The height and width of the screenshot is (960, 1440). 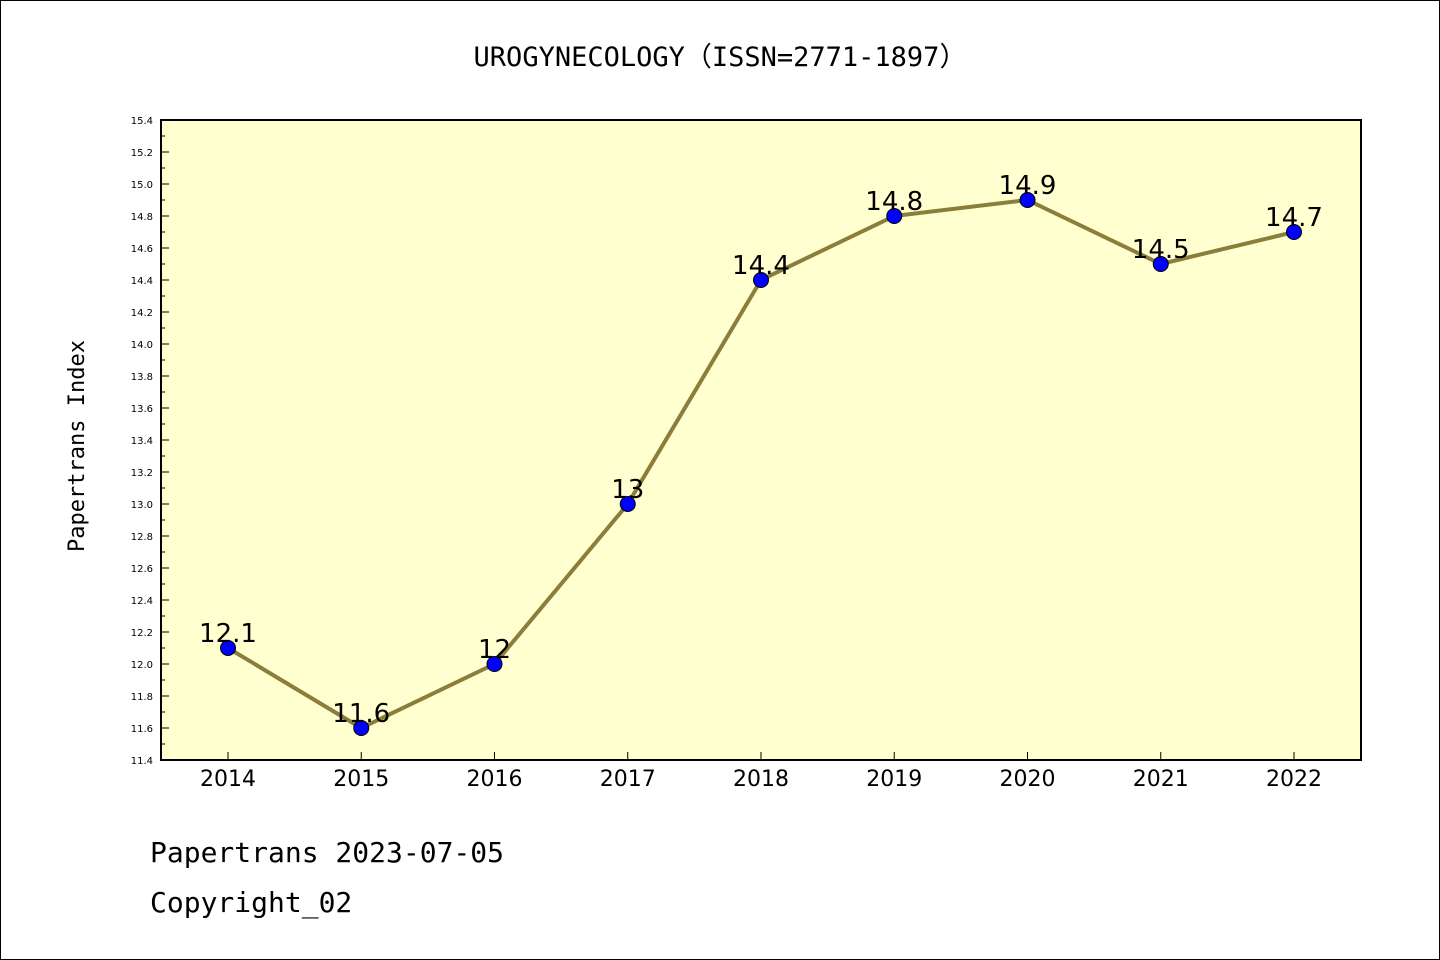 What do you see at coordinates (142, 185) in the screenshot?
I see `y-tick-label: 15.0` at bounding box center [142, 185].